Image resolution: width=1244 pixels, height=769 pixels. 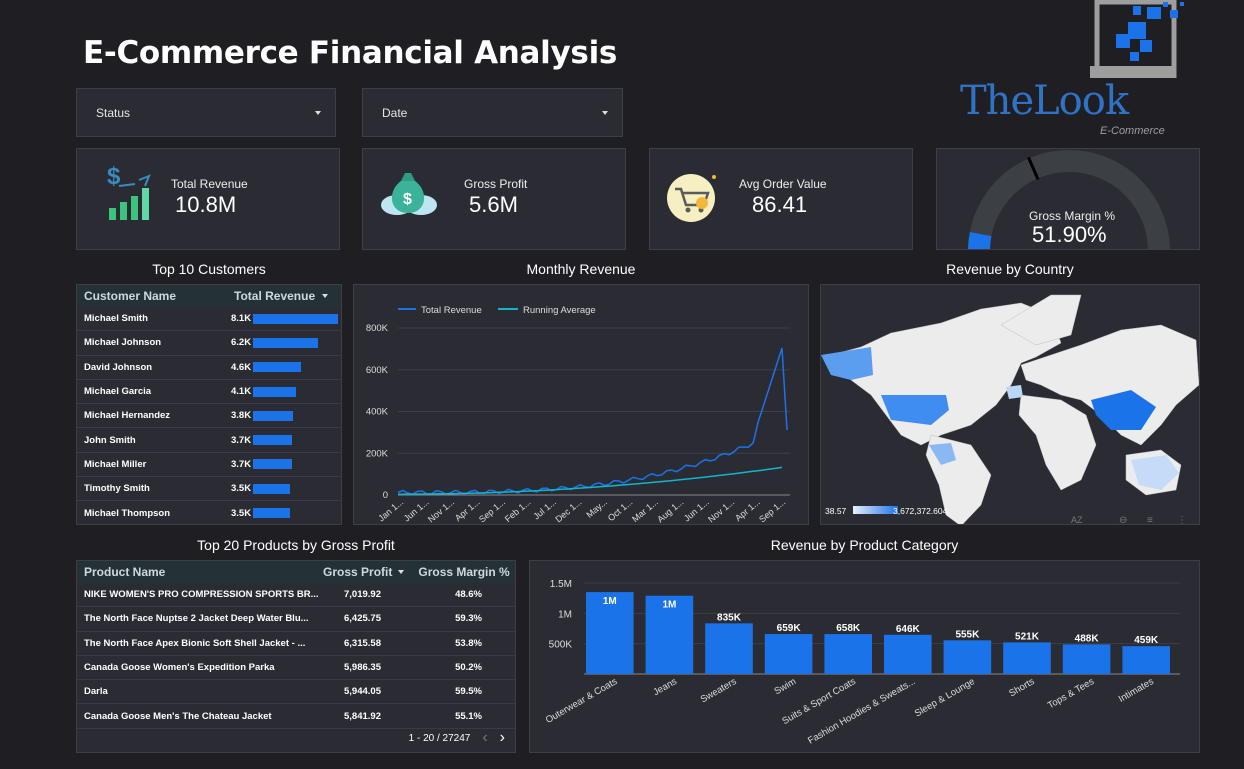 I want to click on monthly-revenue-title: Monthly Revenue, so click(x=581, y=269).